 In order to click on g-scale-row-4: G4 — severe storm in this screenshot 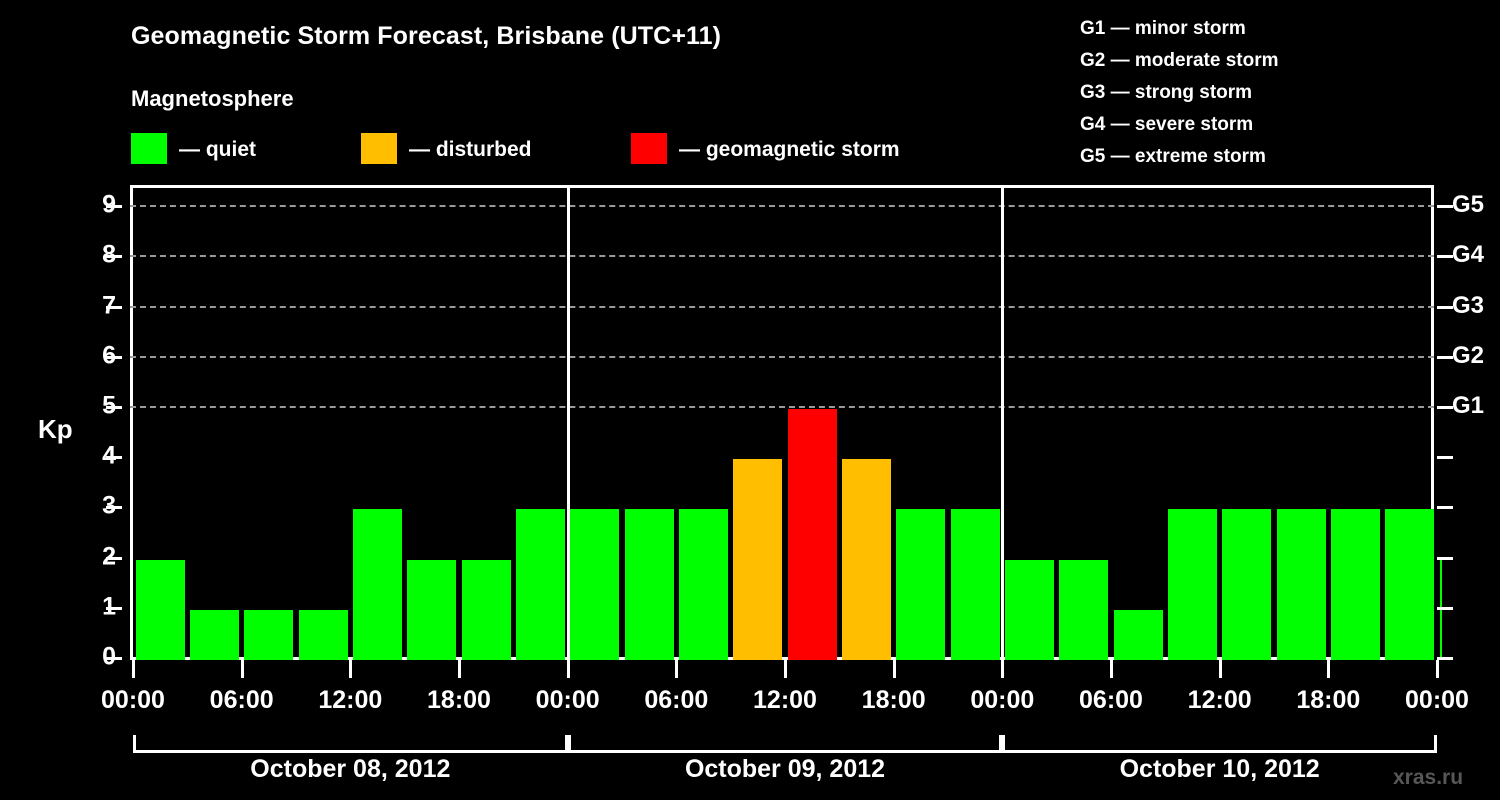, I will do `click(1167, 124)`.